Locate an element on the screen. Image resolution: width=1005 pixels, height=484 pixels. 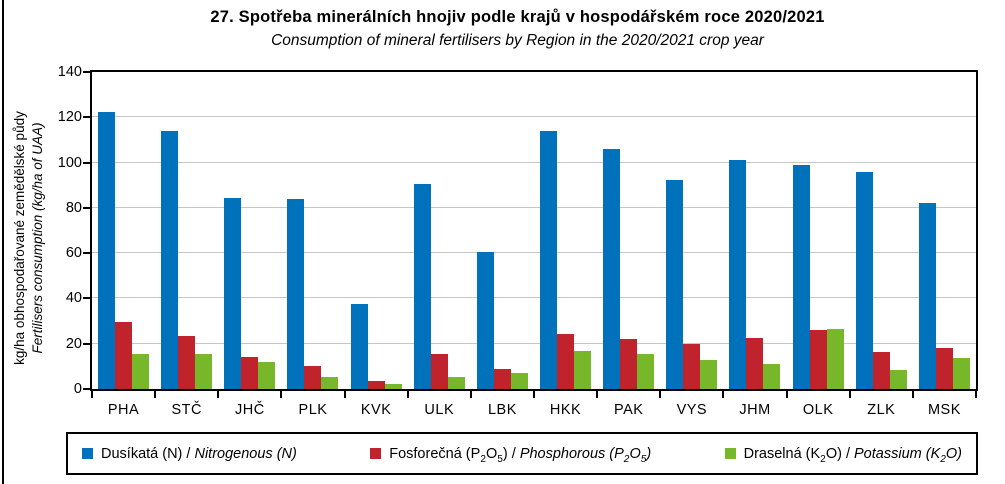
bar-group-STČ is located at coordinates (186, 230).